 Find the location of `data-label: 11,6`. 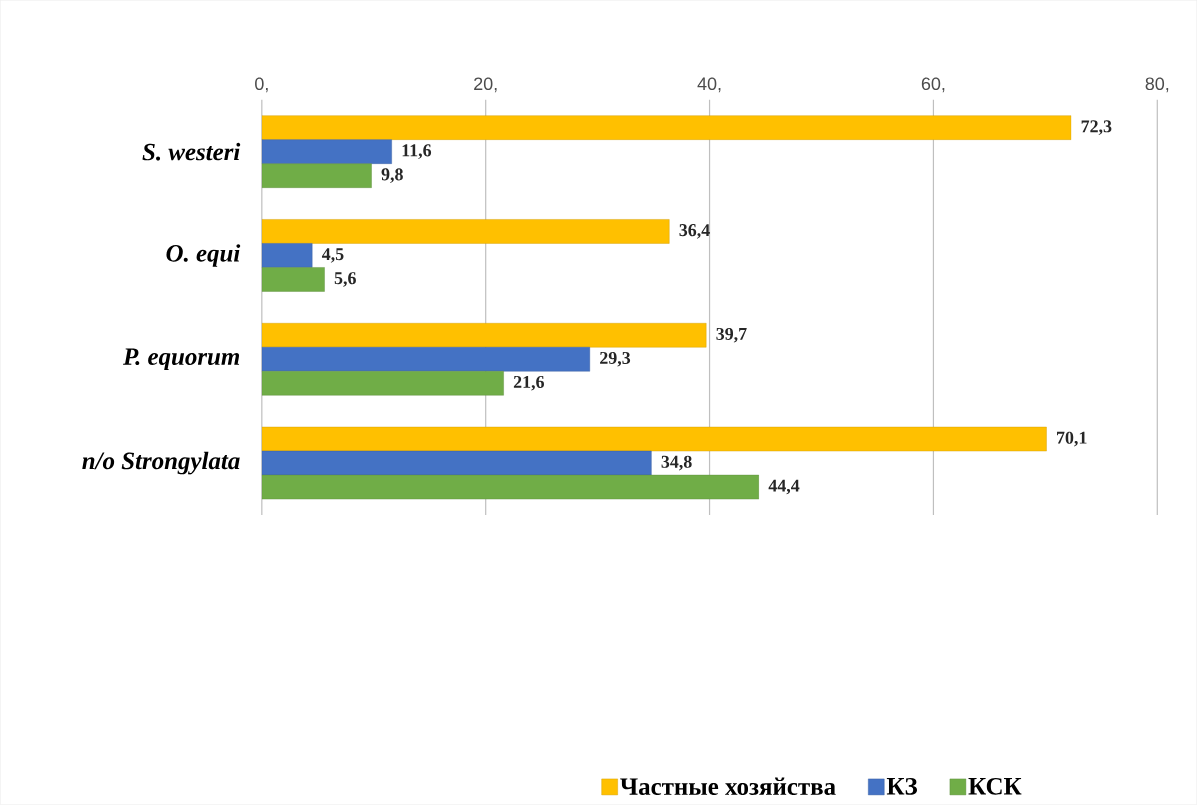

data-label: 11,6 is located at coordinates (417, 152).